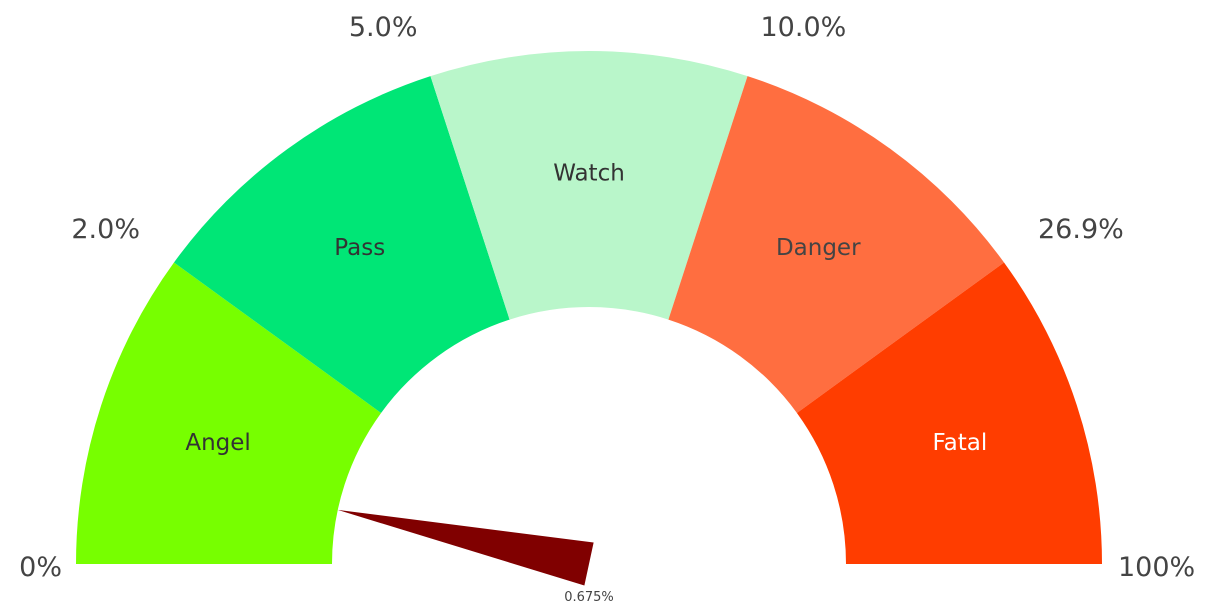 This screenshot has height=608, width=1215. I want to click on segment-label-fatal: Fatal, so click(960, 443).